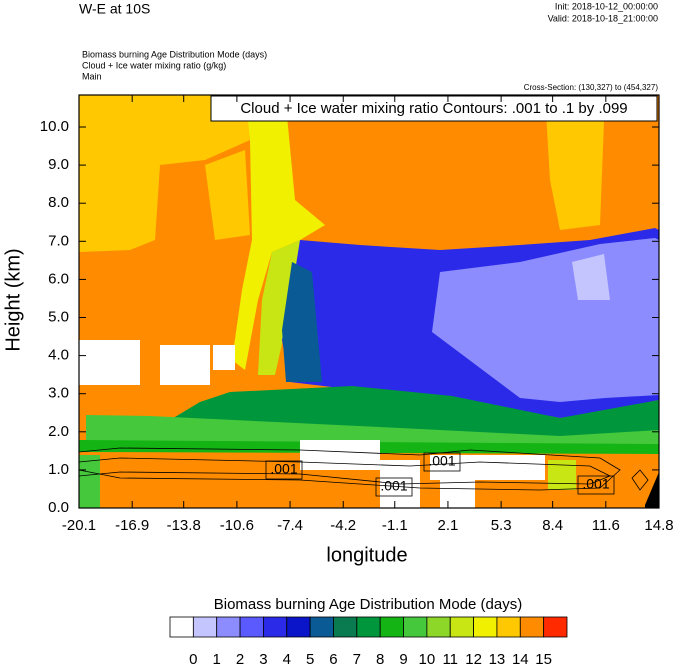  I want to click on colorbar-label: 8, so click(380, 659).